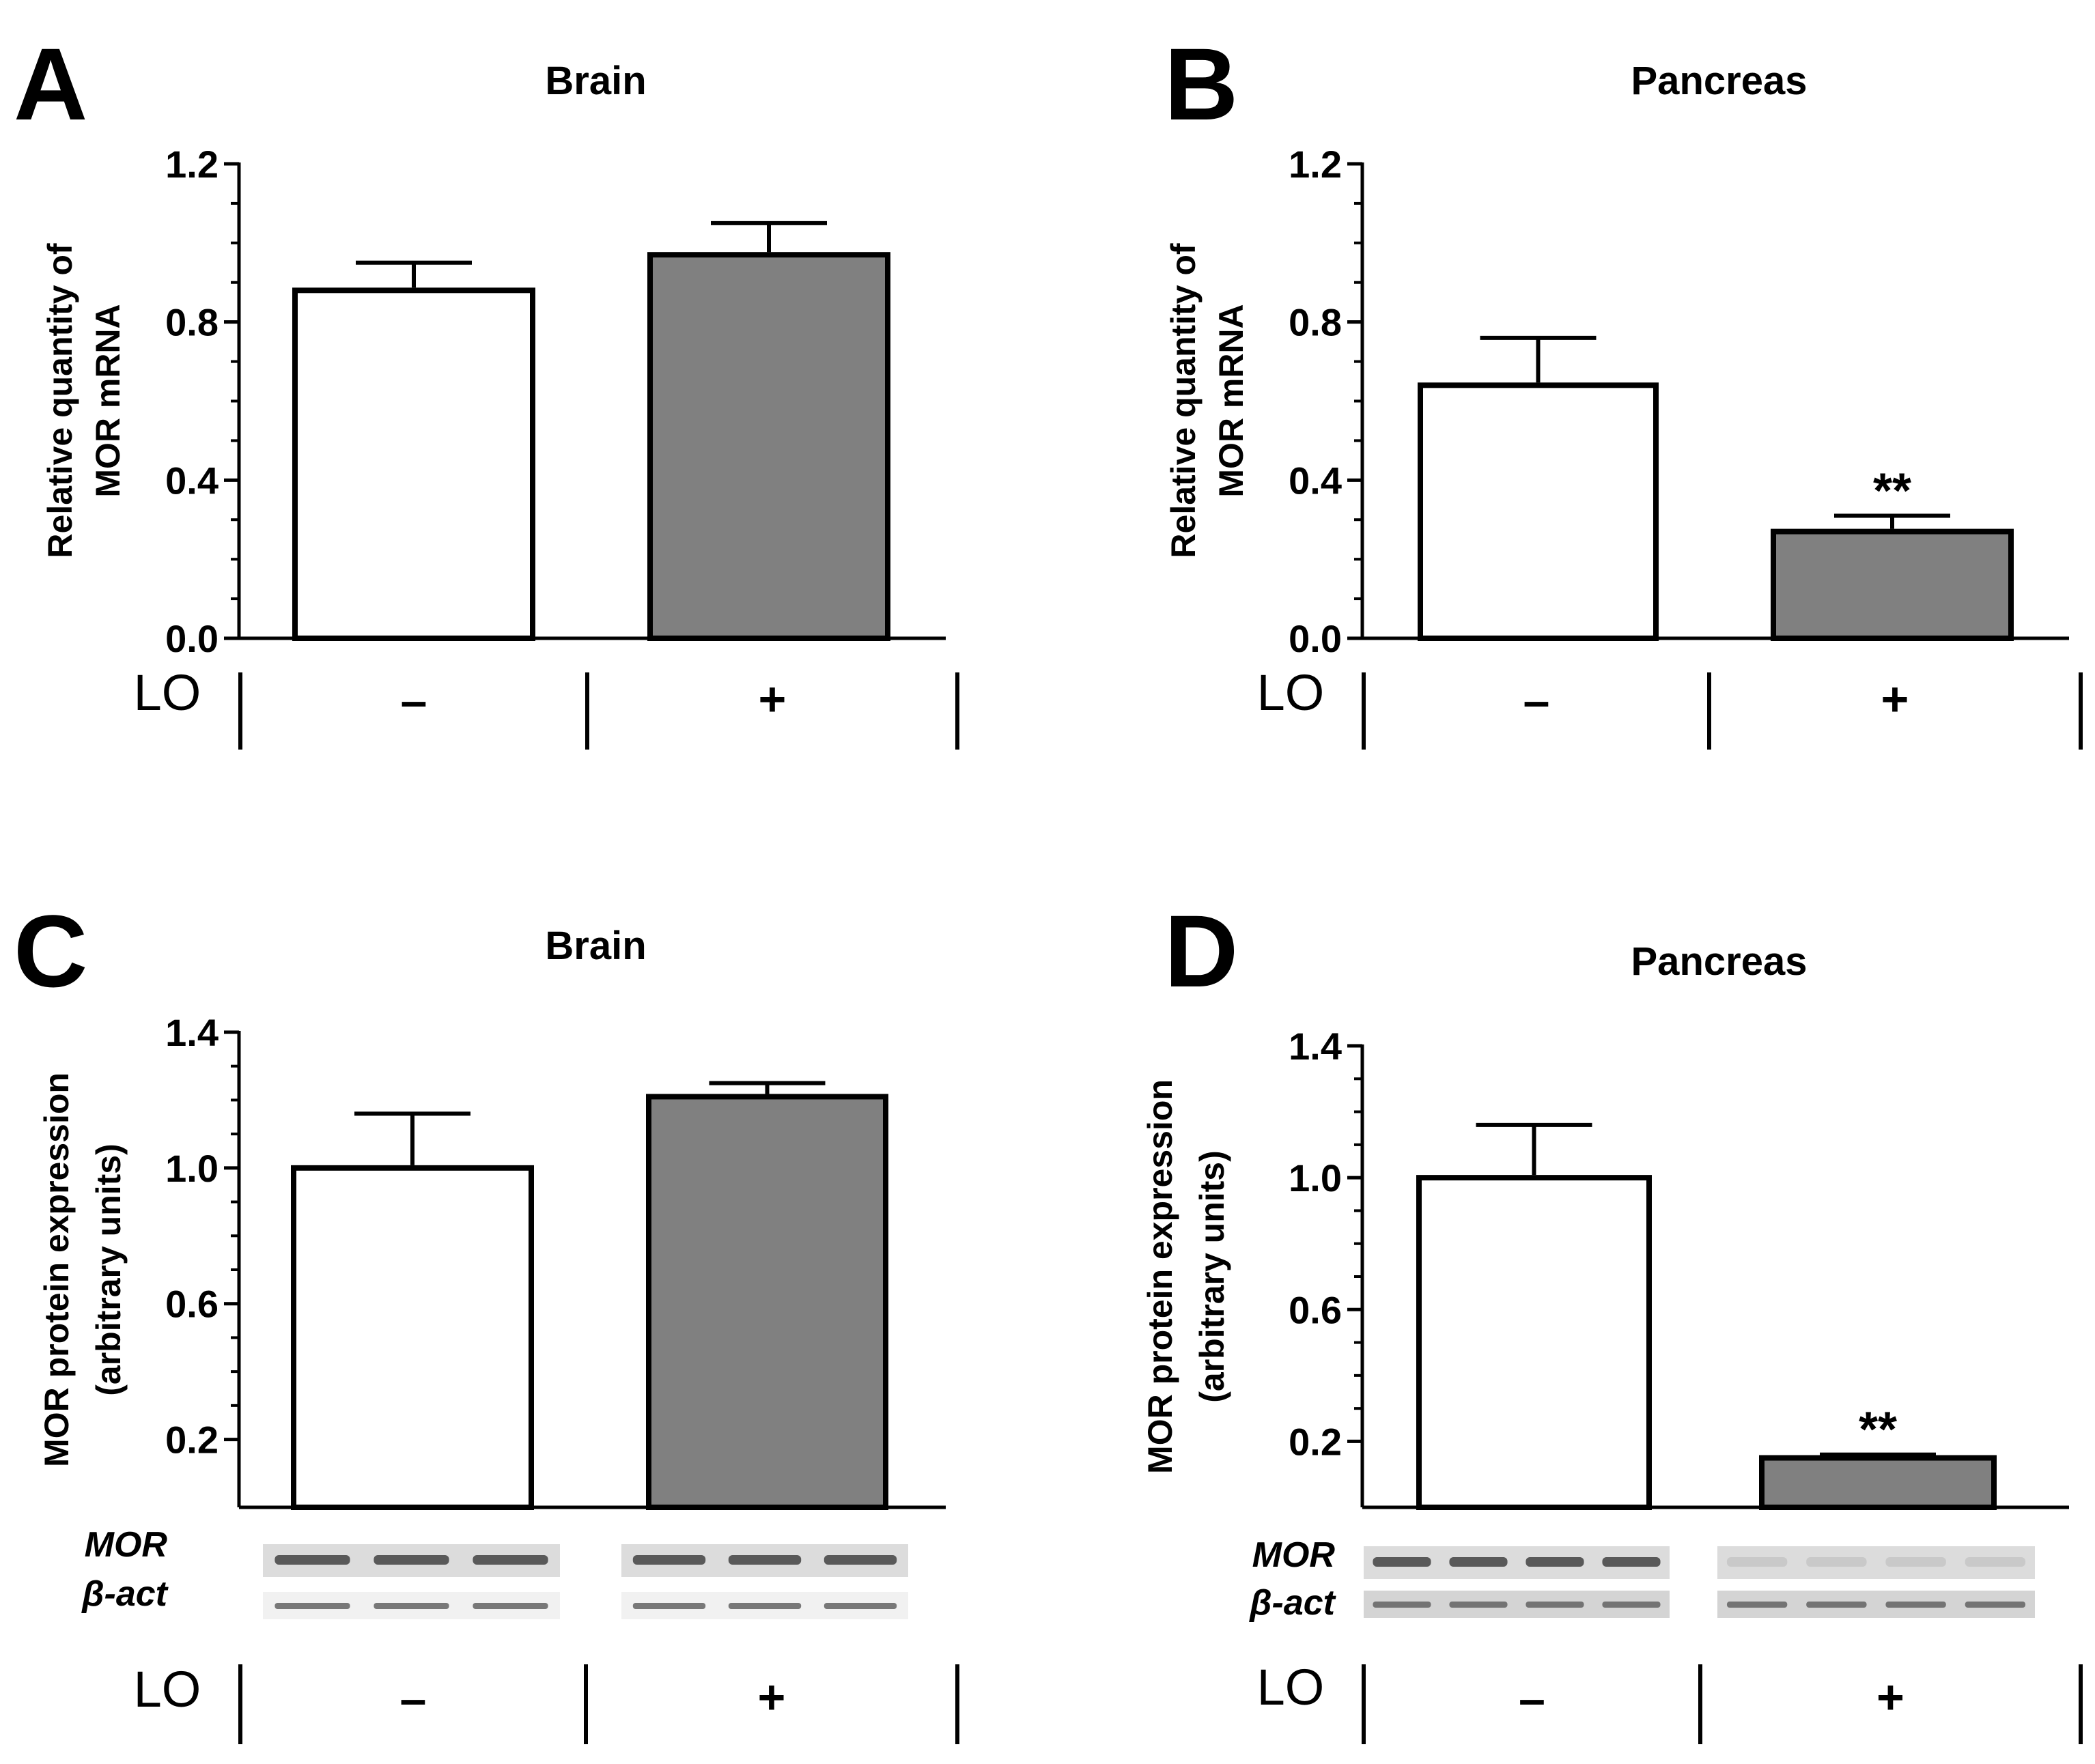 This screenshot has width=2095, height=1764. Describe the element at coordinates (50, 951) in the screenshot. I see `panel-letter: C` at that location.